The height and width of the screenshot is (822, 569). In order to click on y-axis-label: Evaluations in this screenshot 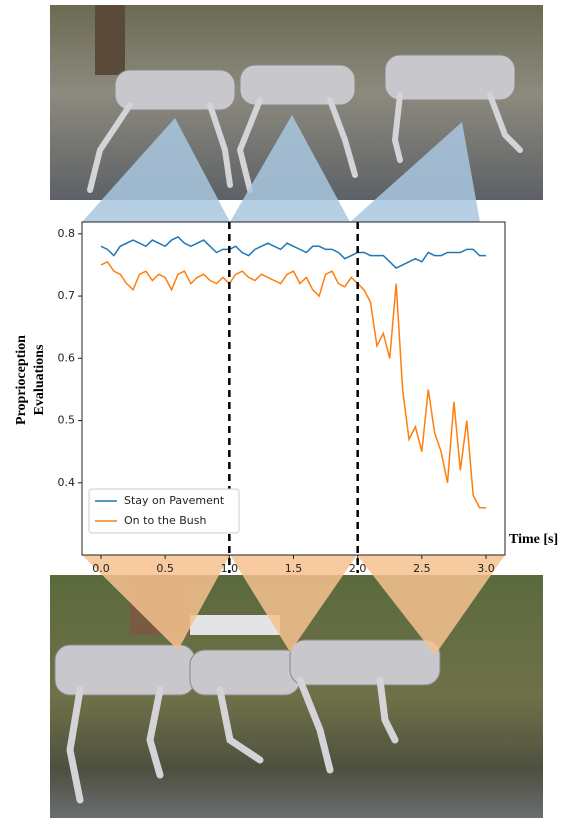, I will do `click(39, 379)`.